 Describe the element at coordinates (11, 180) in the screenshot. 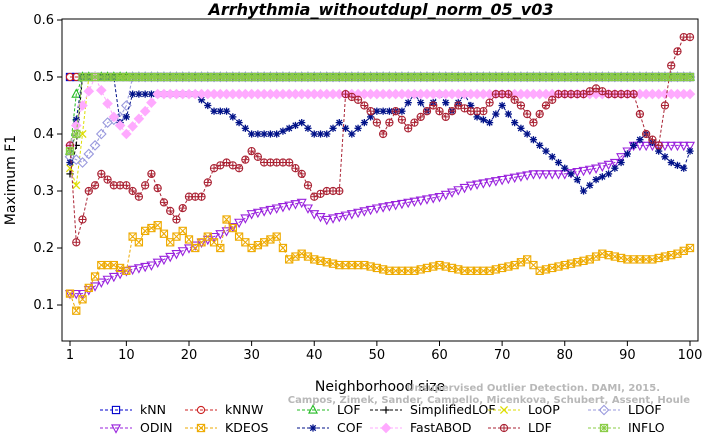

I see `y-axis-label: Maximum F1` at that location.